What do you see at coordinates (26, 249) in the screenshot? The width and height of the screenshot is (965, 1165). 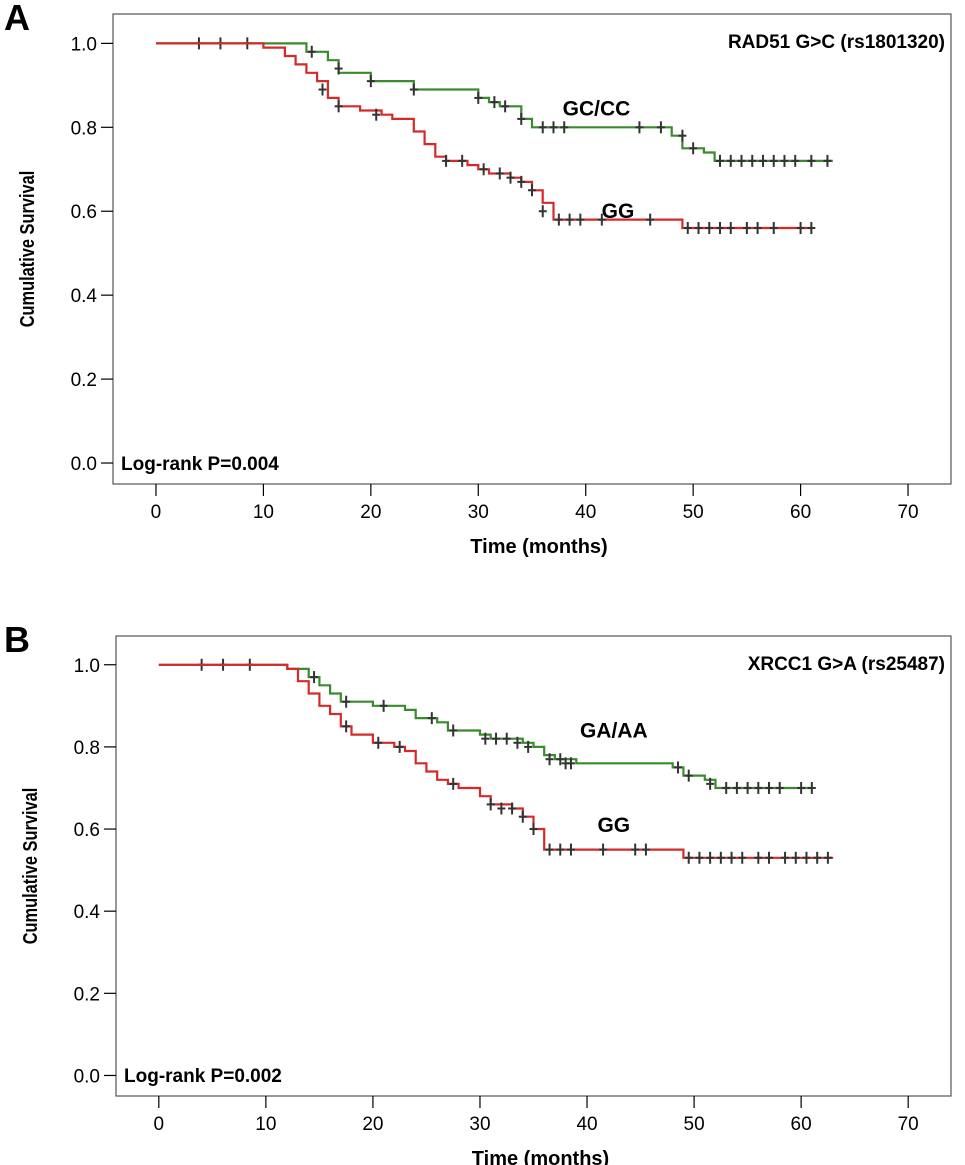 I see `y-axis-title: Cumulative Survival` at bounding box center [26, 249].